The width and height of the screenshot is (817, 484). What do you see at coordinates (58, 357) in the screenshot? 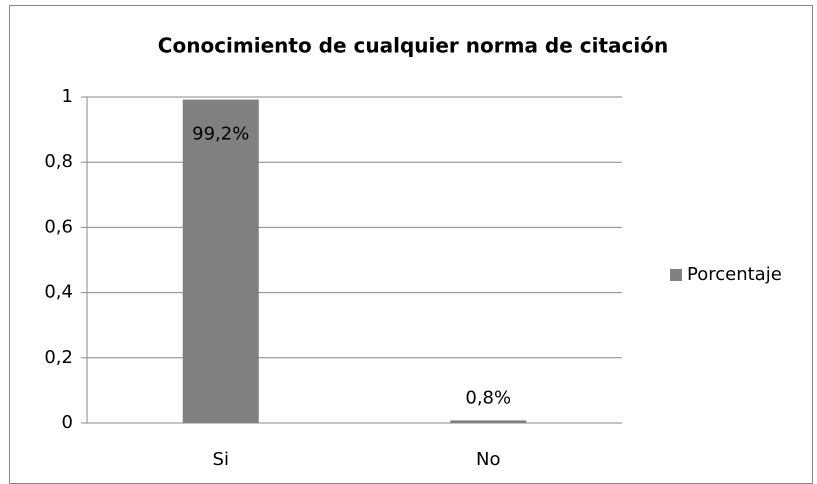
I see `y-tick-label: 0,2` at bounding box center [58, 357].